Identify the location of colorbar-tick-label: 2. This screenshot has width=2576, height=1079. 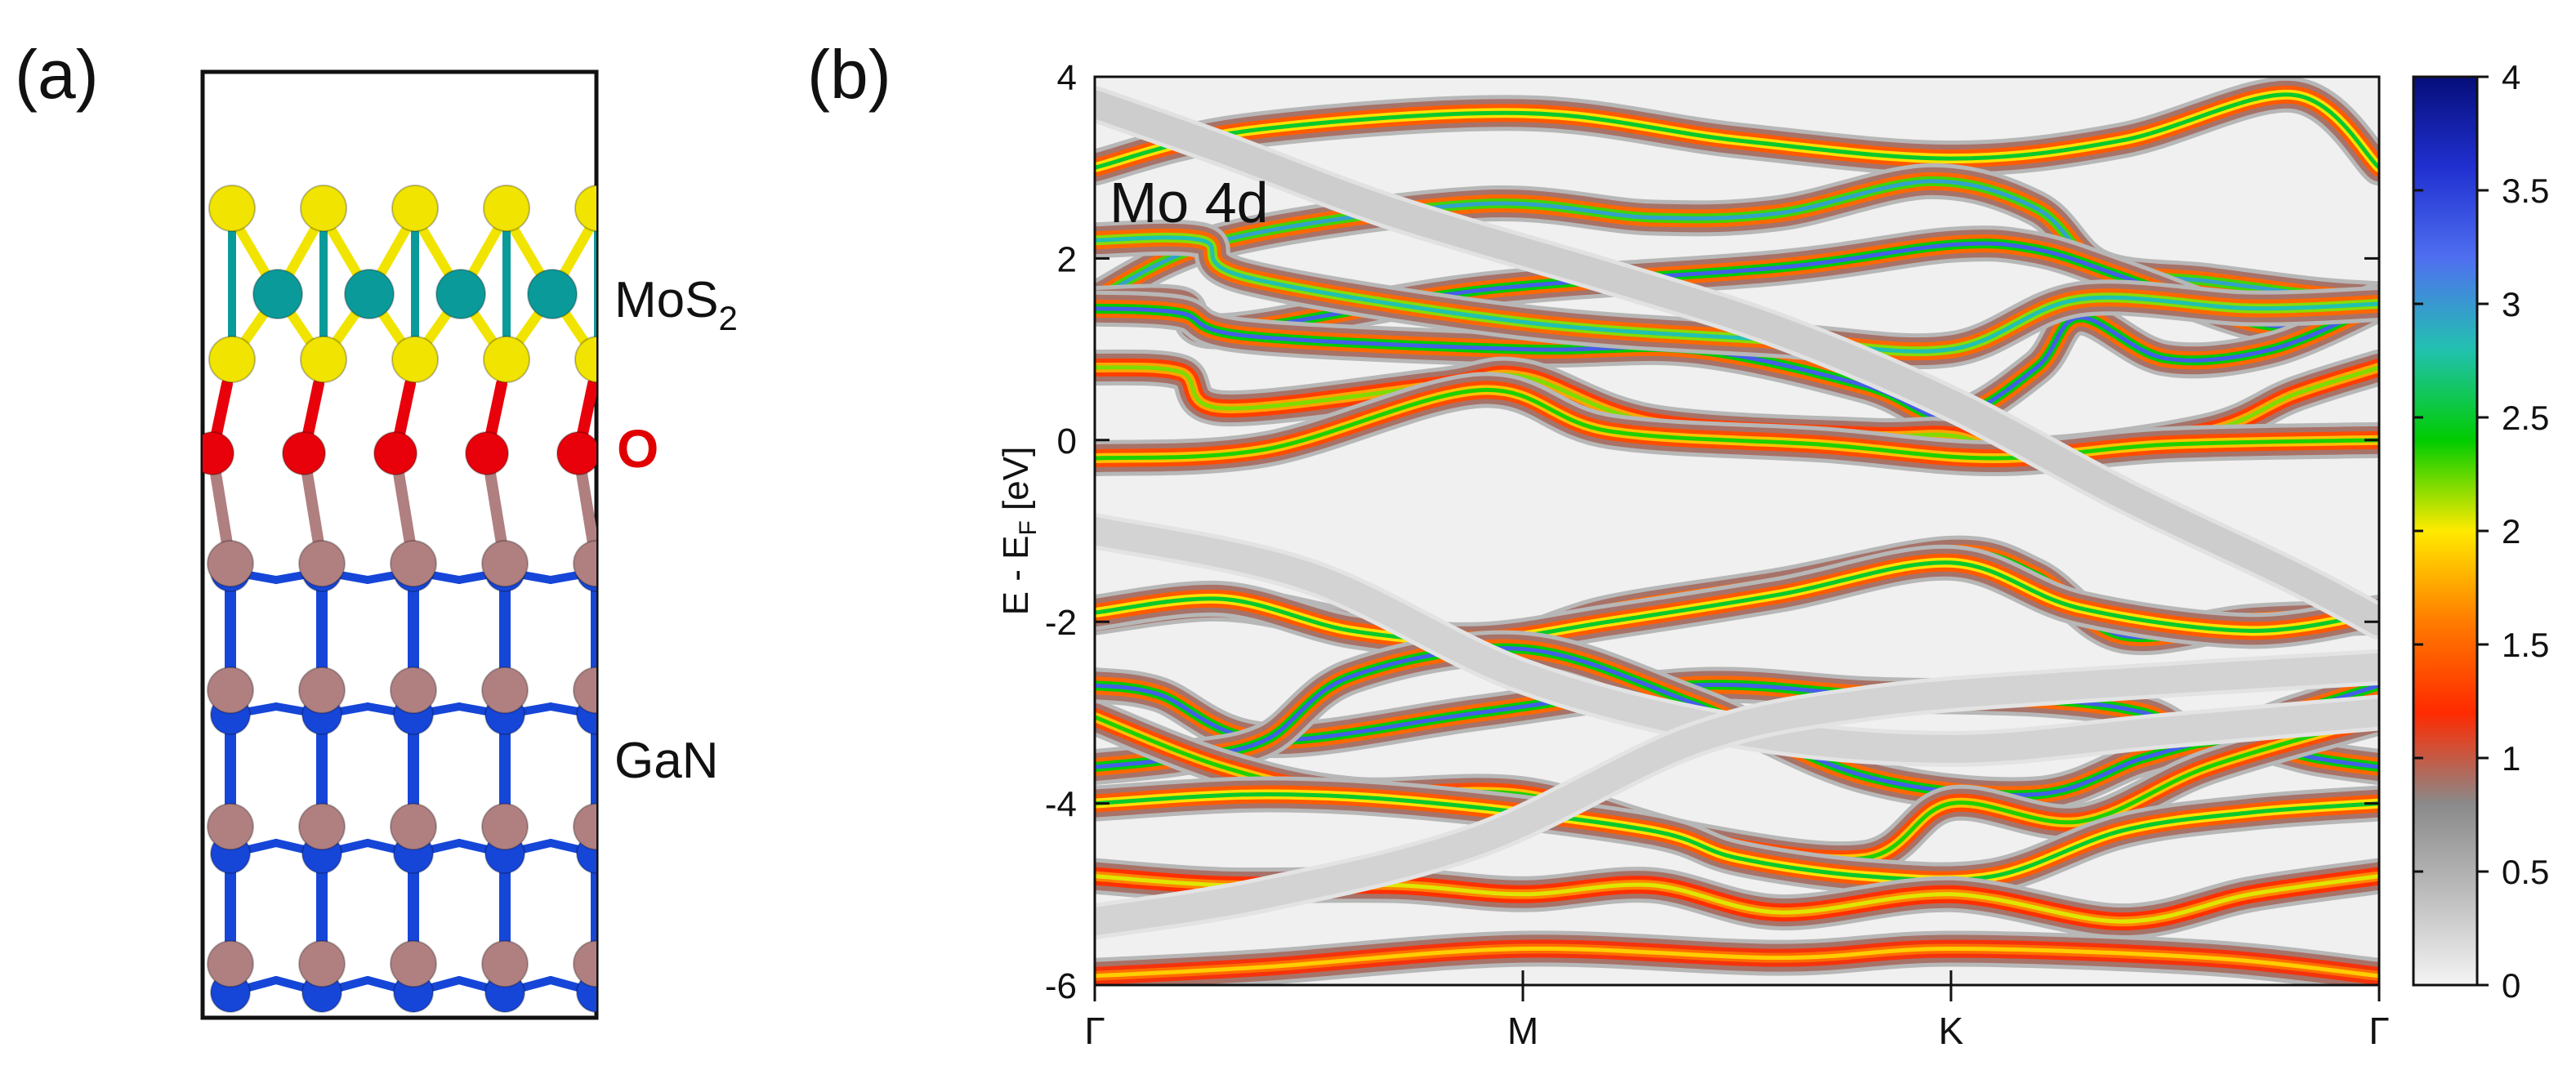
(2511, 531).